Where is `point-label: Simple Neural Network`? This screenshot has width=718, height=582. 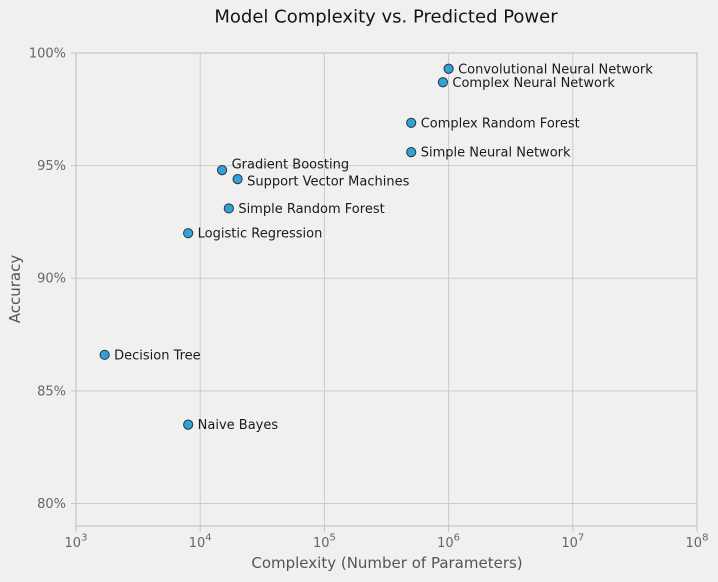
point-label: Simple Neural Network is located at coordinates (496, 153).